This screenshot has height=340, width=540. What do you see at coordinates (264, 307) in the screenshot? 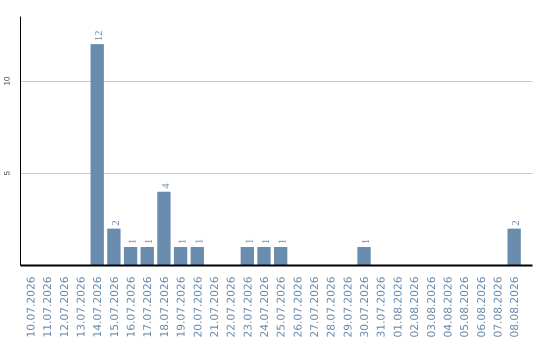
I see `x-tick-label: 24.07.2026` at bounding box center [264, 307].